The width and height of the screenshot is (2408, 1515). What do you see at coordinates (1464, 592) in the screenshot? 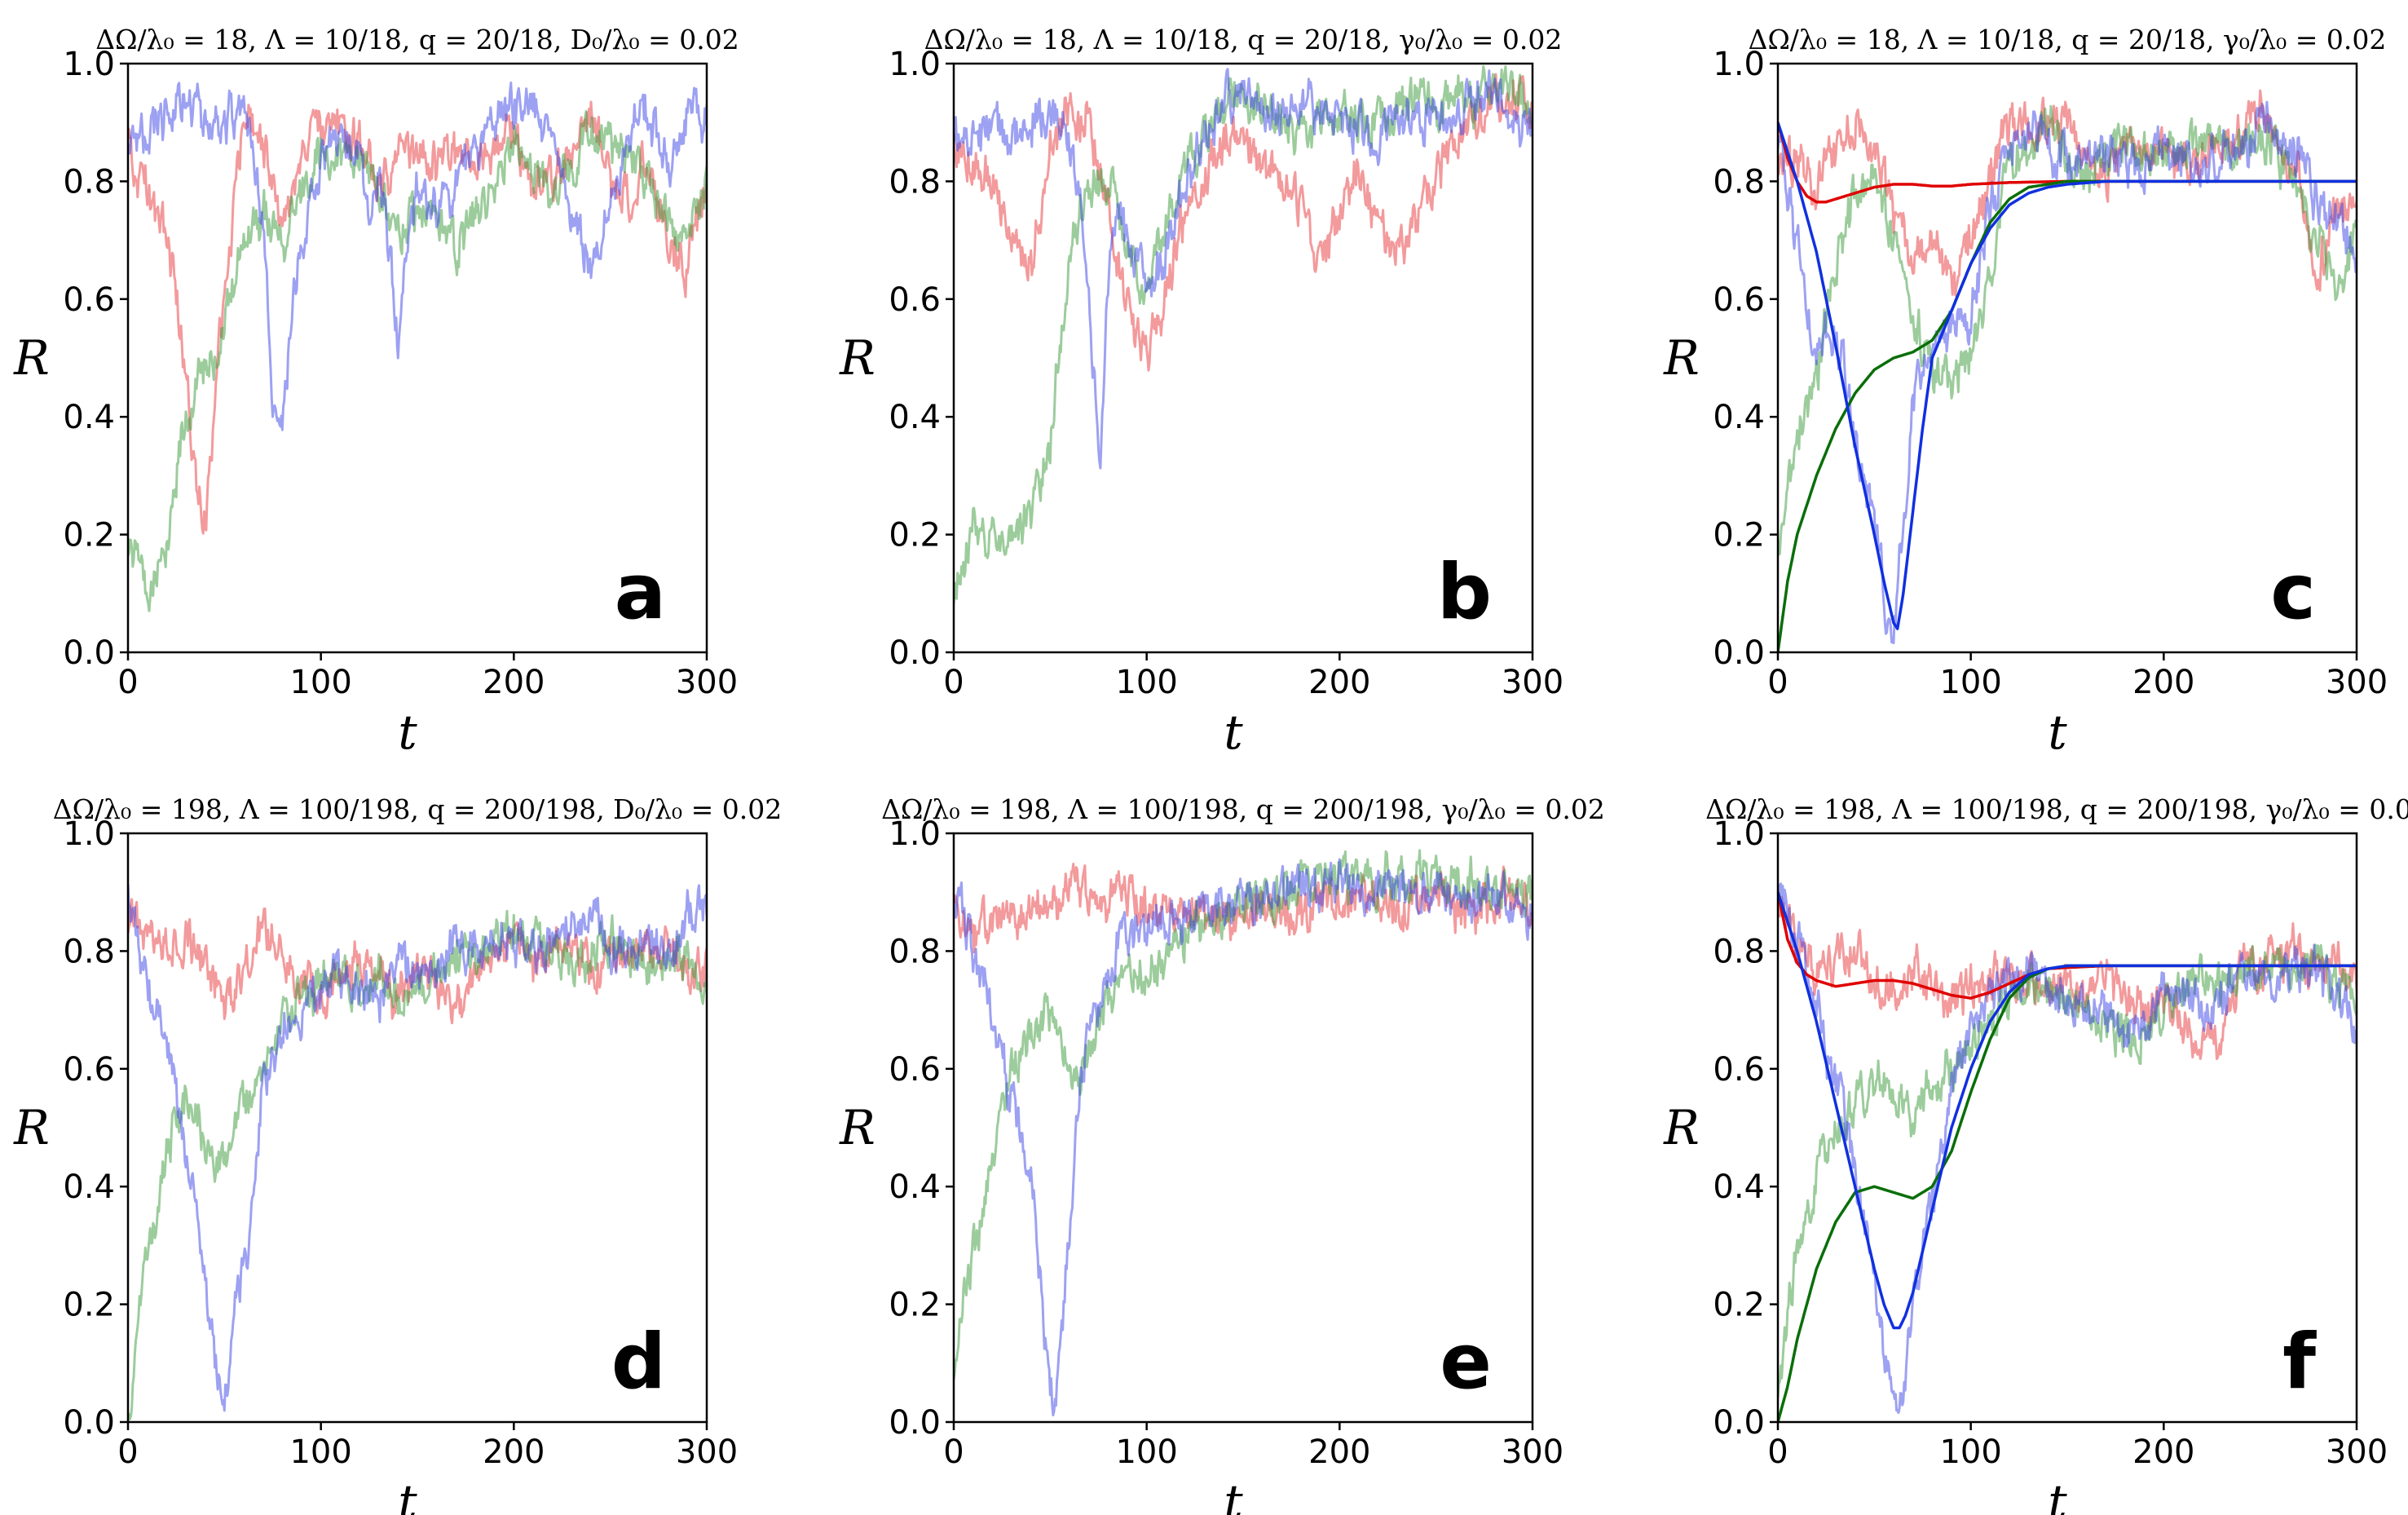
I see `panel-letter: b` at bounding box center [1464, 592].